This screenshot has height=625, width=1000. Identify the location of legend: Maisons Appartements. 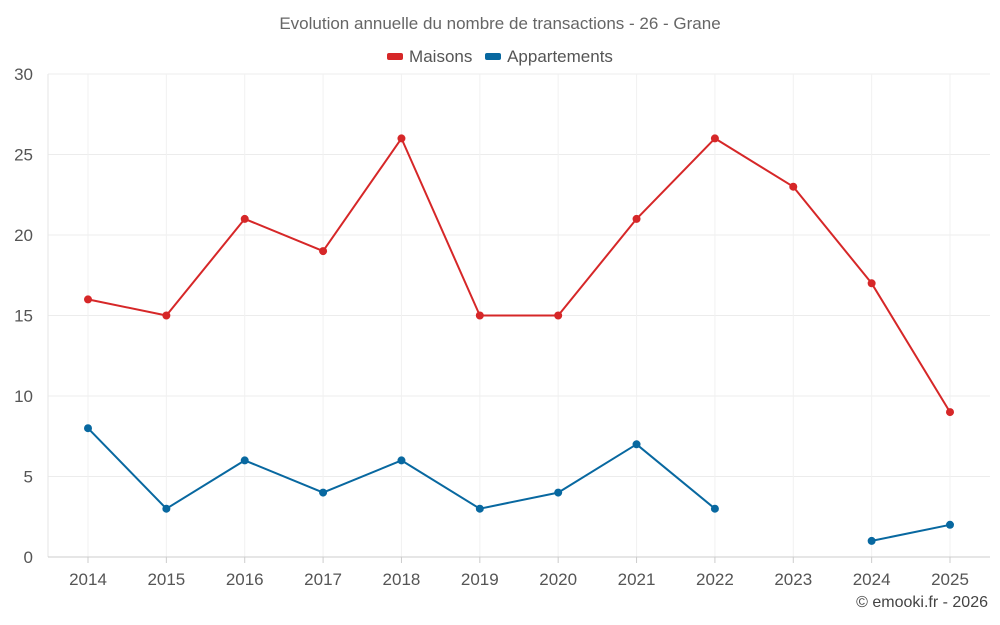
(500, 56).